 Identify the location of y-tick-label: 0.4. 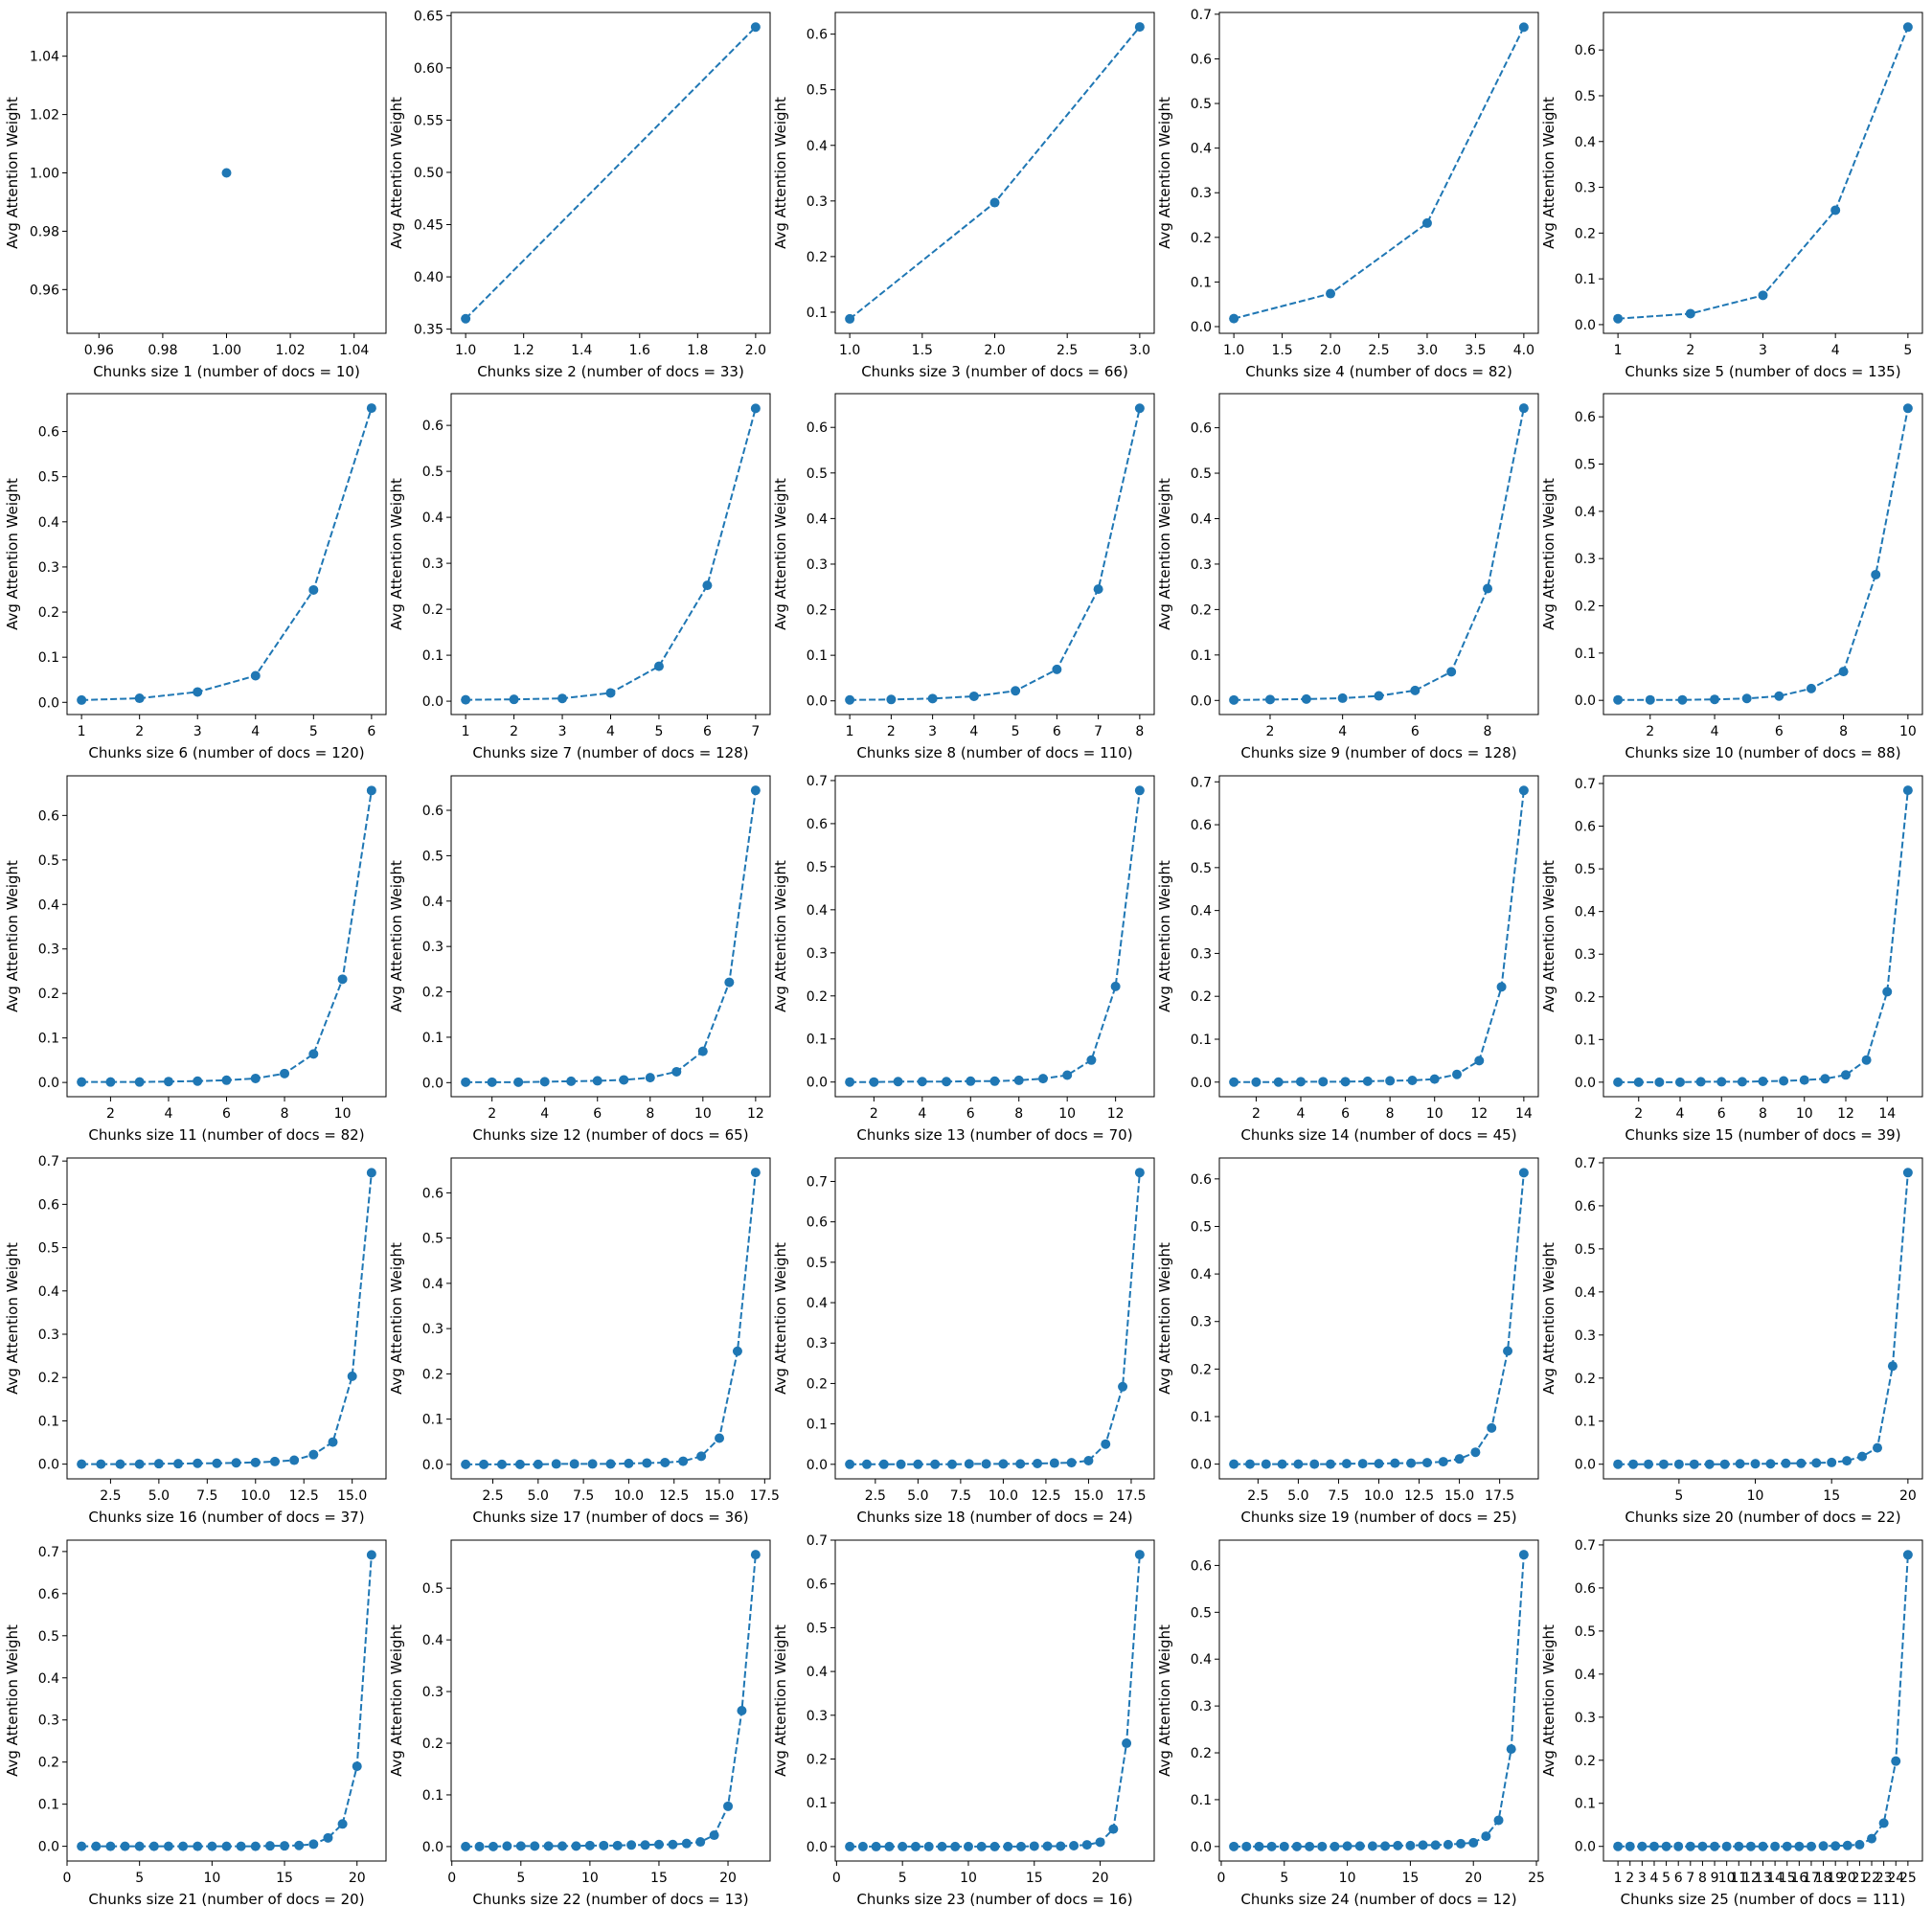
(817, 911).